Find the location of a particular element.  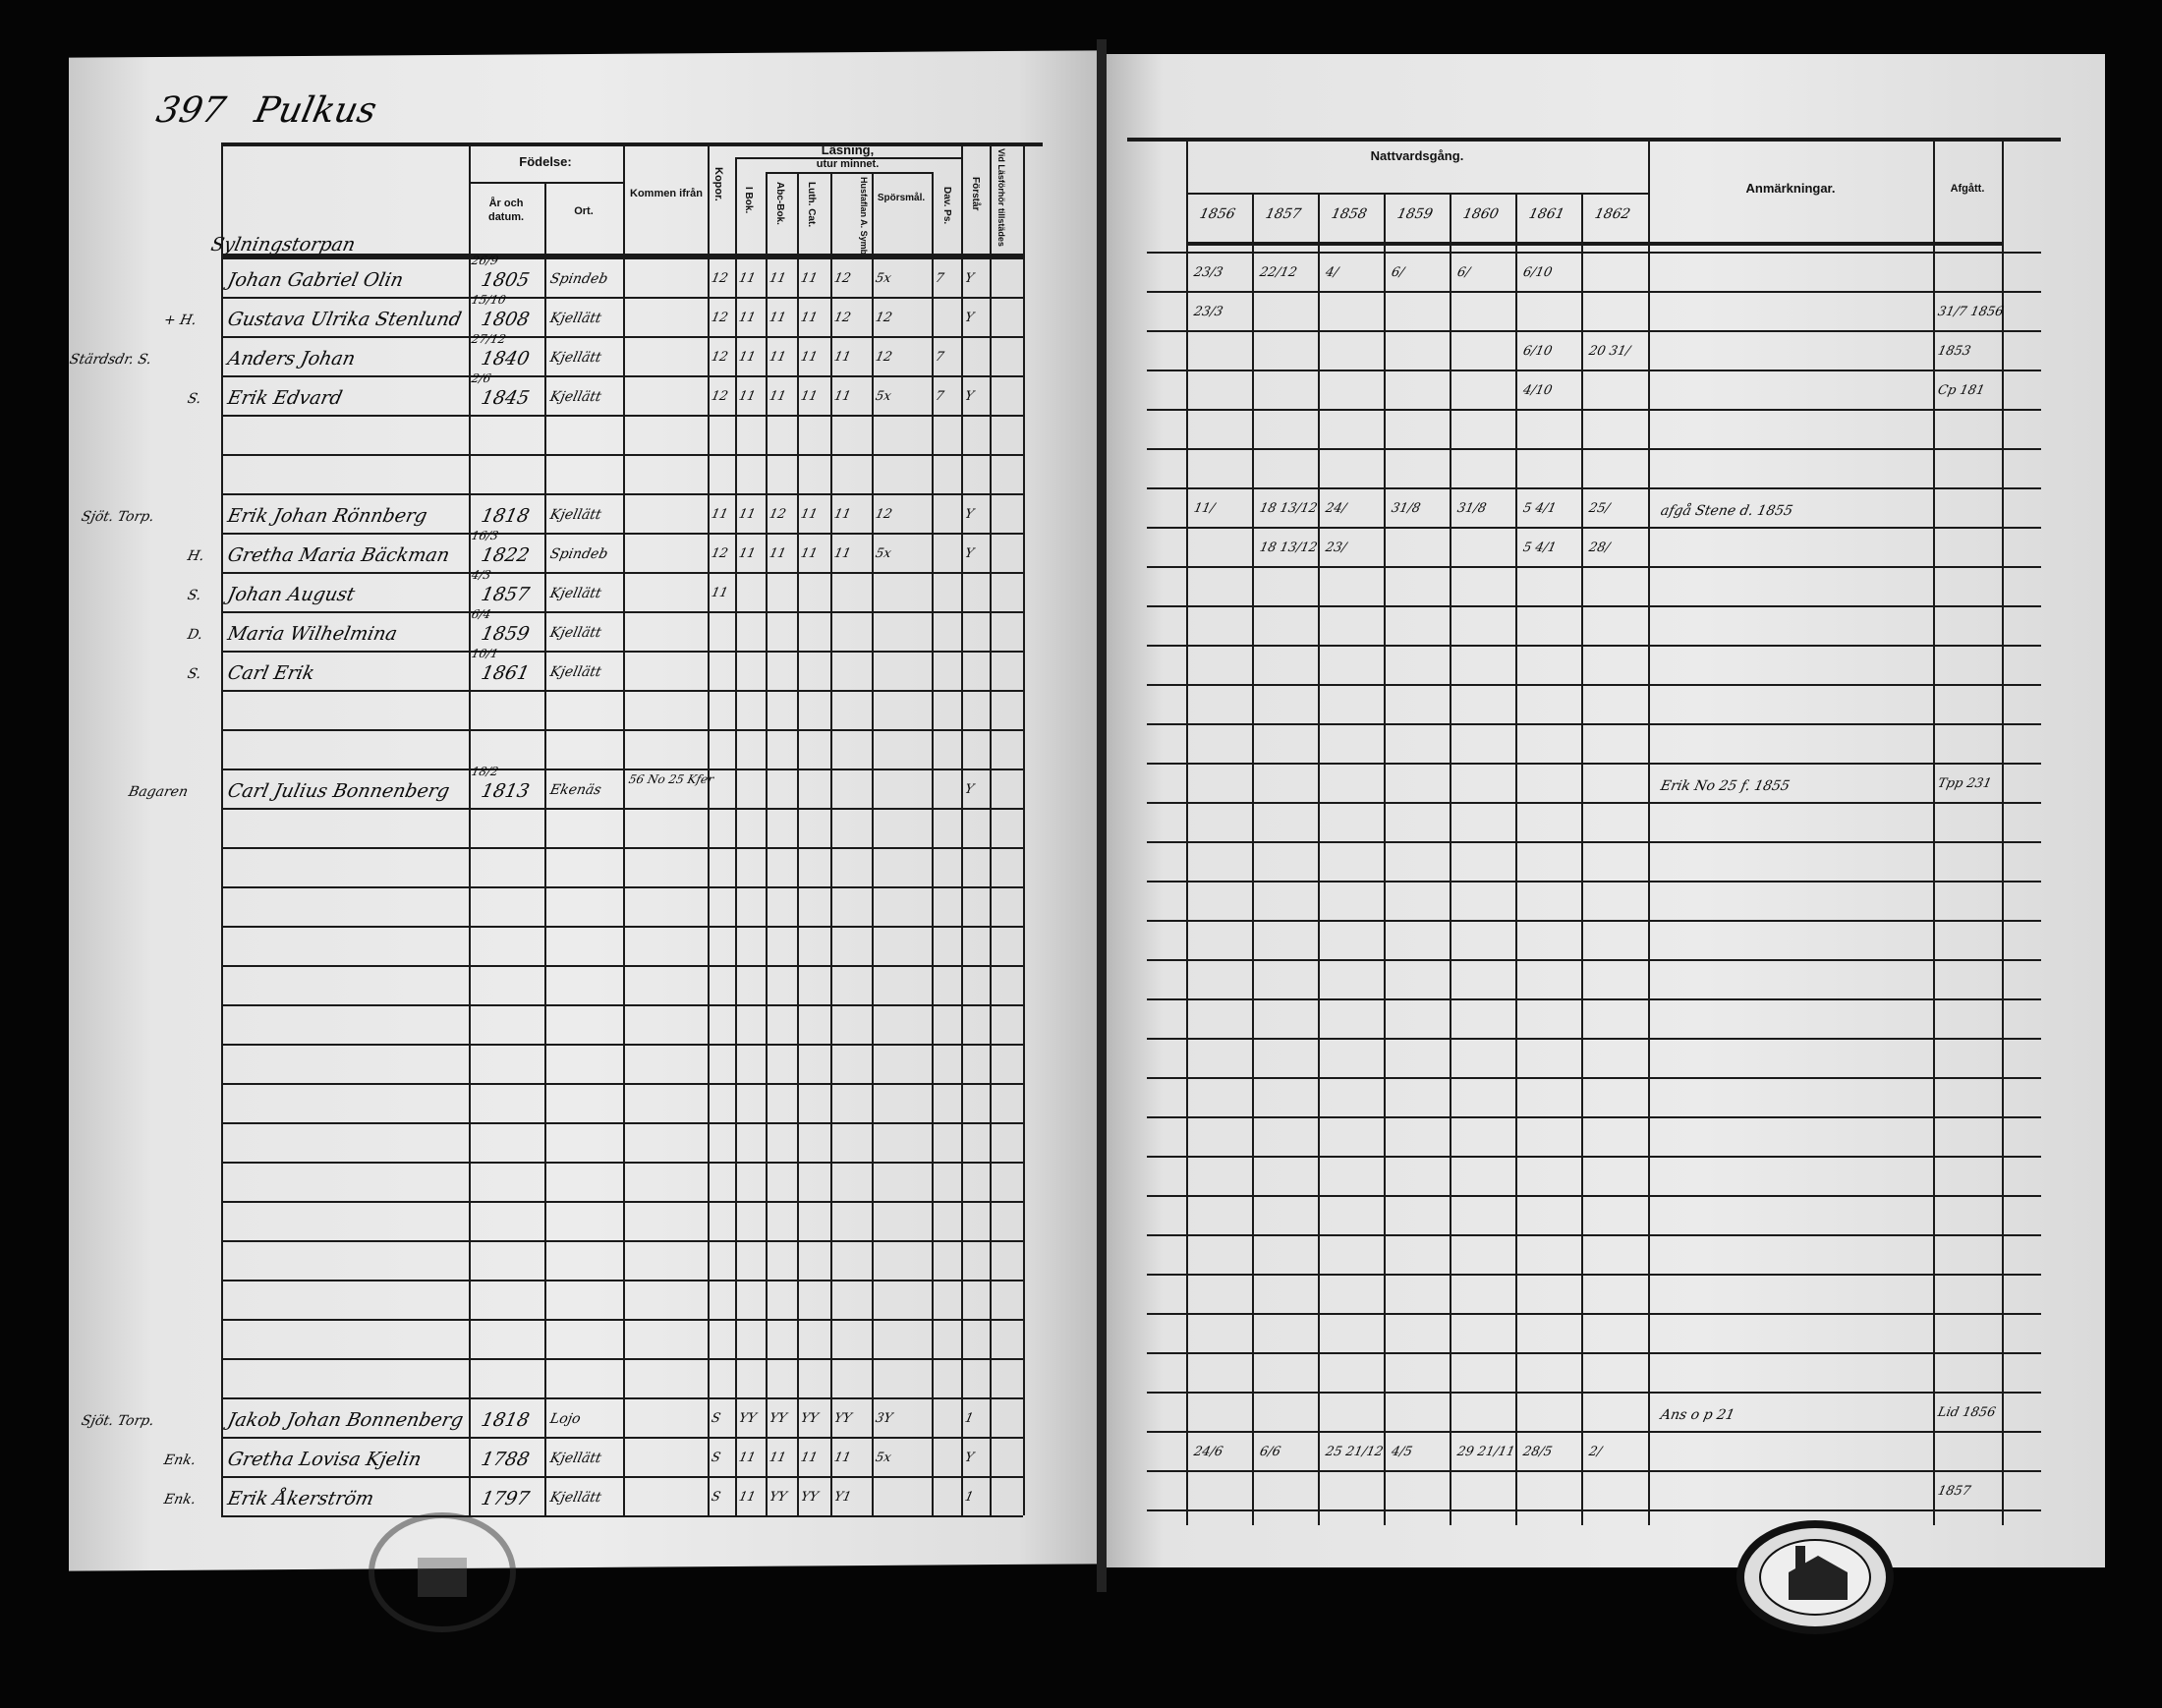

entry-birth-year: 1840 is located at coordinates (506, 359).